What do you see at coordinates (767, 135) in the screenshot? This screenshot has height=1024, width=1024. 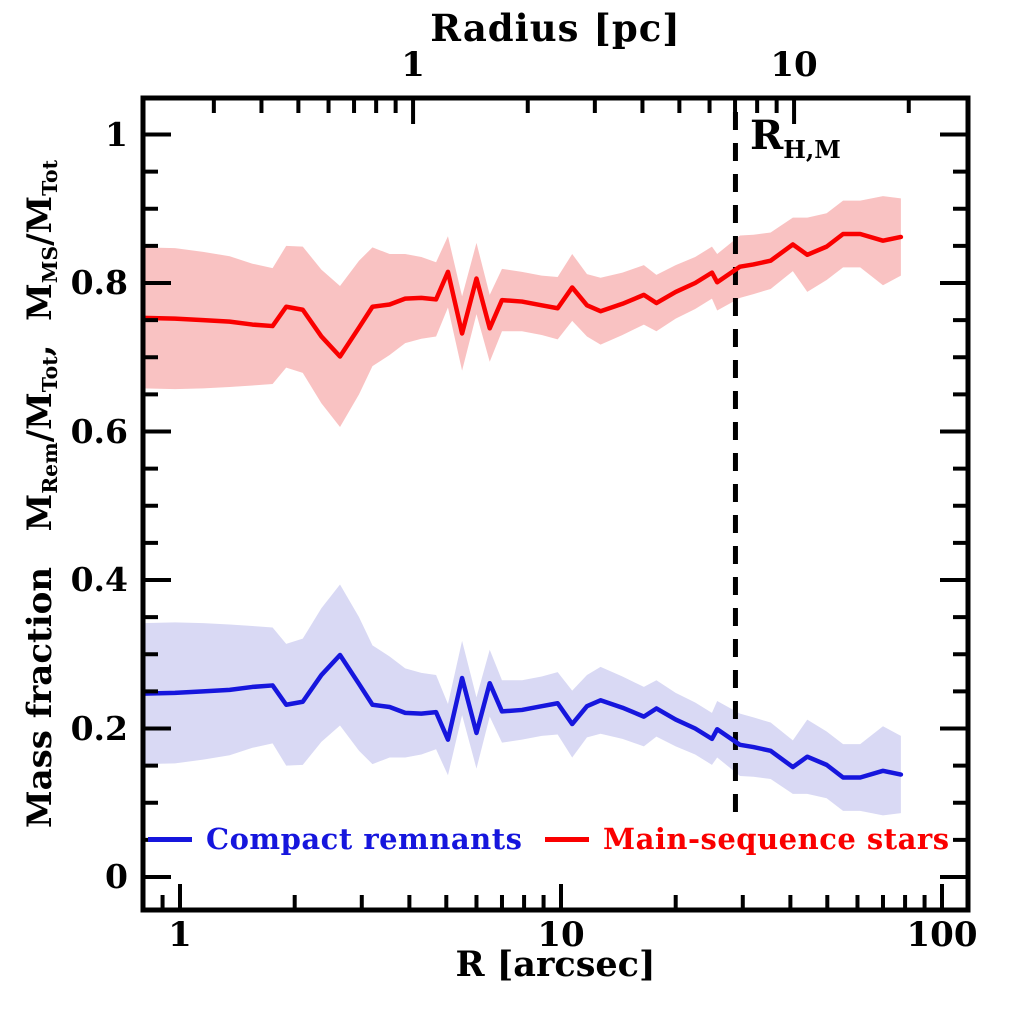 I see `annotation-main: R` at bounding box center [767, 135].